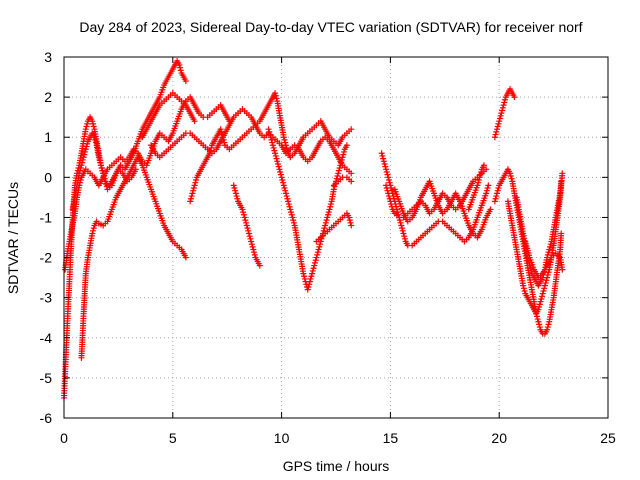 The image size is (640, 480). I want to click on series-track-n, so click(442, 209).